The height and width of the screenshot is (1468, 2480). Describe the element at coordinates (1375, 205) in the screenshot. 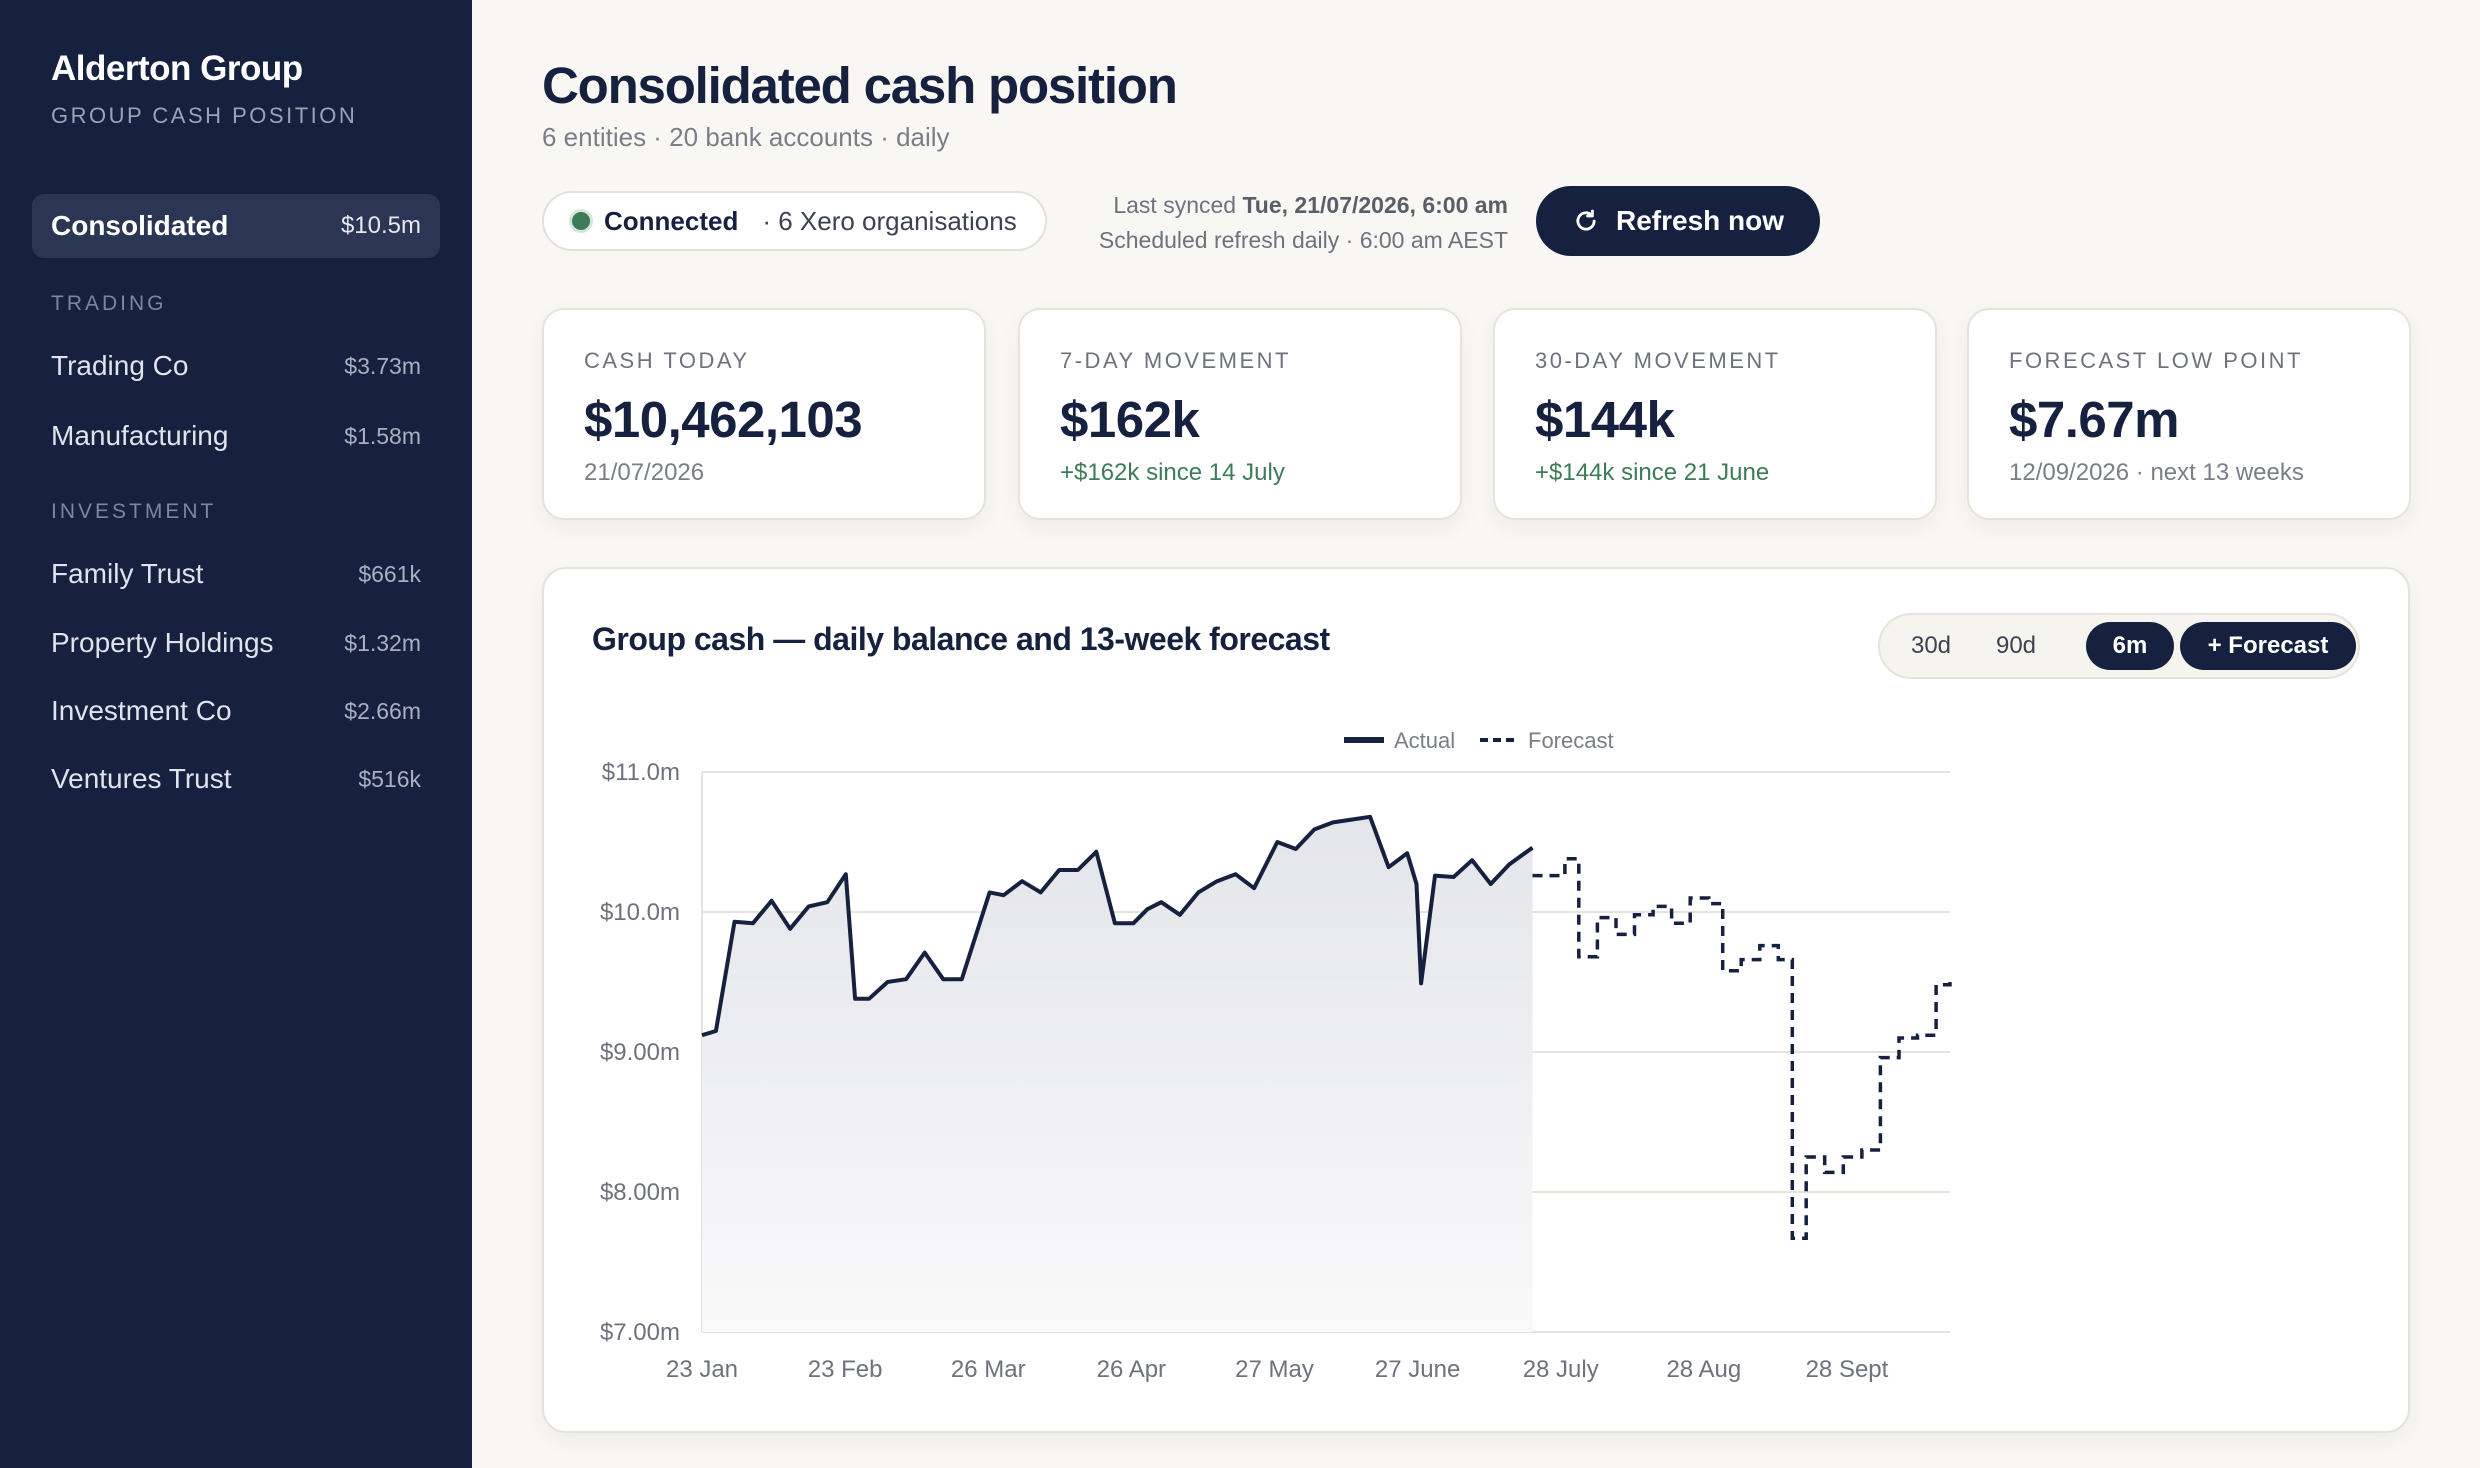

I see `last-synced-time: Tue, 21/07/2026, 6:00 am` at that location.